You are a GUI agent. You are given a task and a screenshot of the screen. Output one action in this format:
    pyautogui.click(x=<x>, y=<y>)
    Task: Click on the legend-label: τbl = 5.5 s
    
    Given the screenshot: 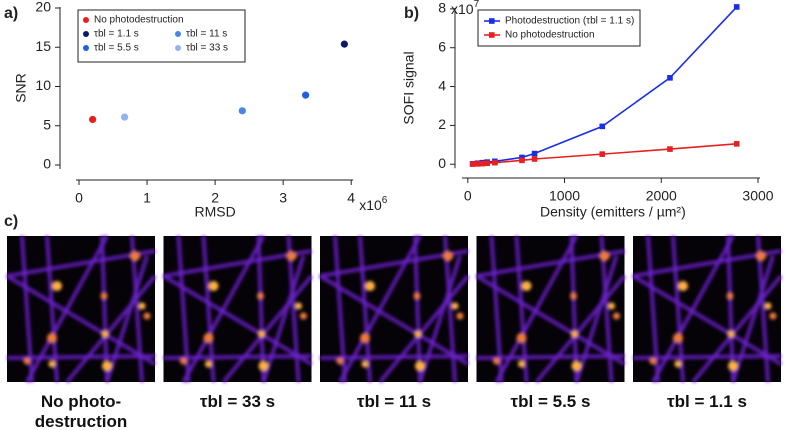 What is the action you would take?
    pyautogui.click(x=116, y=48)
    